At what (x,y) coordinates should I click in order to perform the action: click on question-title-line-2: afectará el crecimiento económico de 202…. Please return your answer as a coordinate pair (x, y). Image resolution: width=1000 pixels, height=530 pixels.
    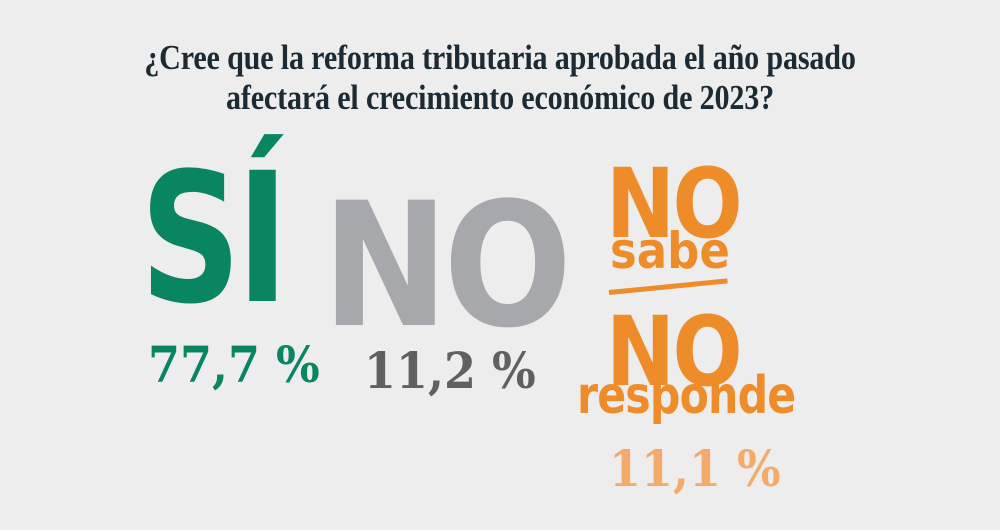
    Looking at the image, I should click on (500, 97).